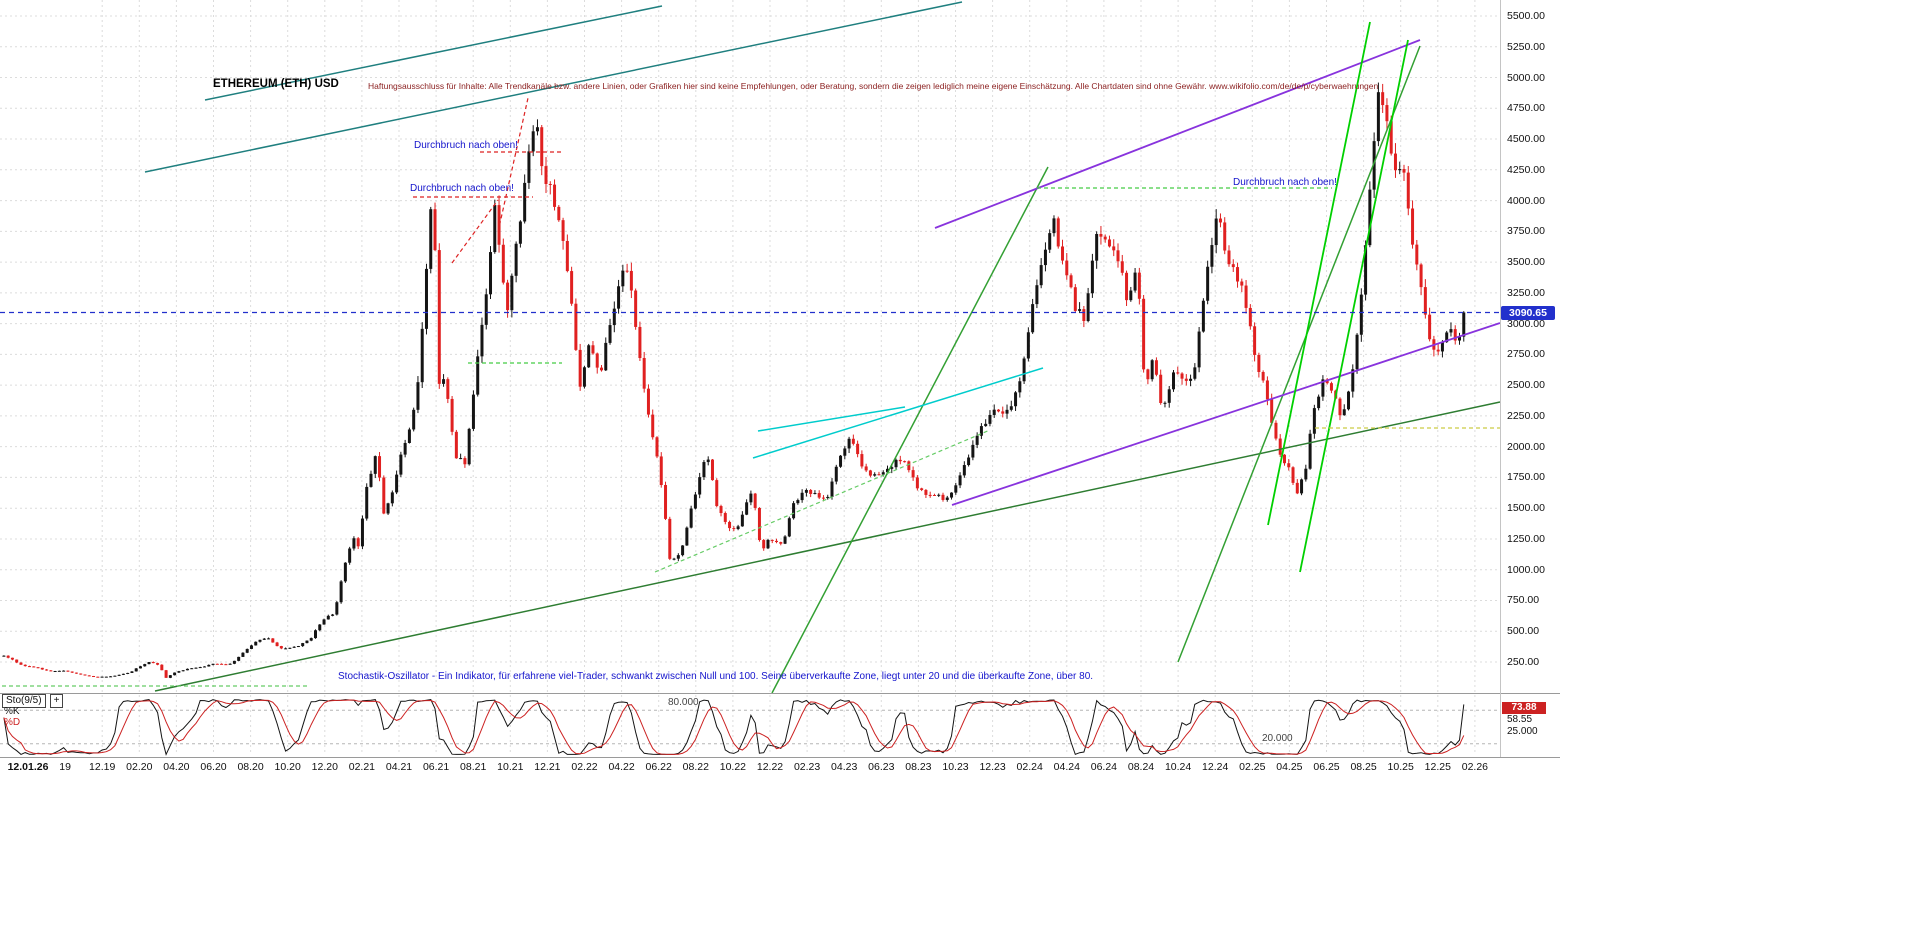 The width and height of the screenshot is (1916, 948). Describe the element at coordinates (881, 767) in the screenshot. I see `x-axis-label: 06.23` at that location.